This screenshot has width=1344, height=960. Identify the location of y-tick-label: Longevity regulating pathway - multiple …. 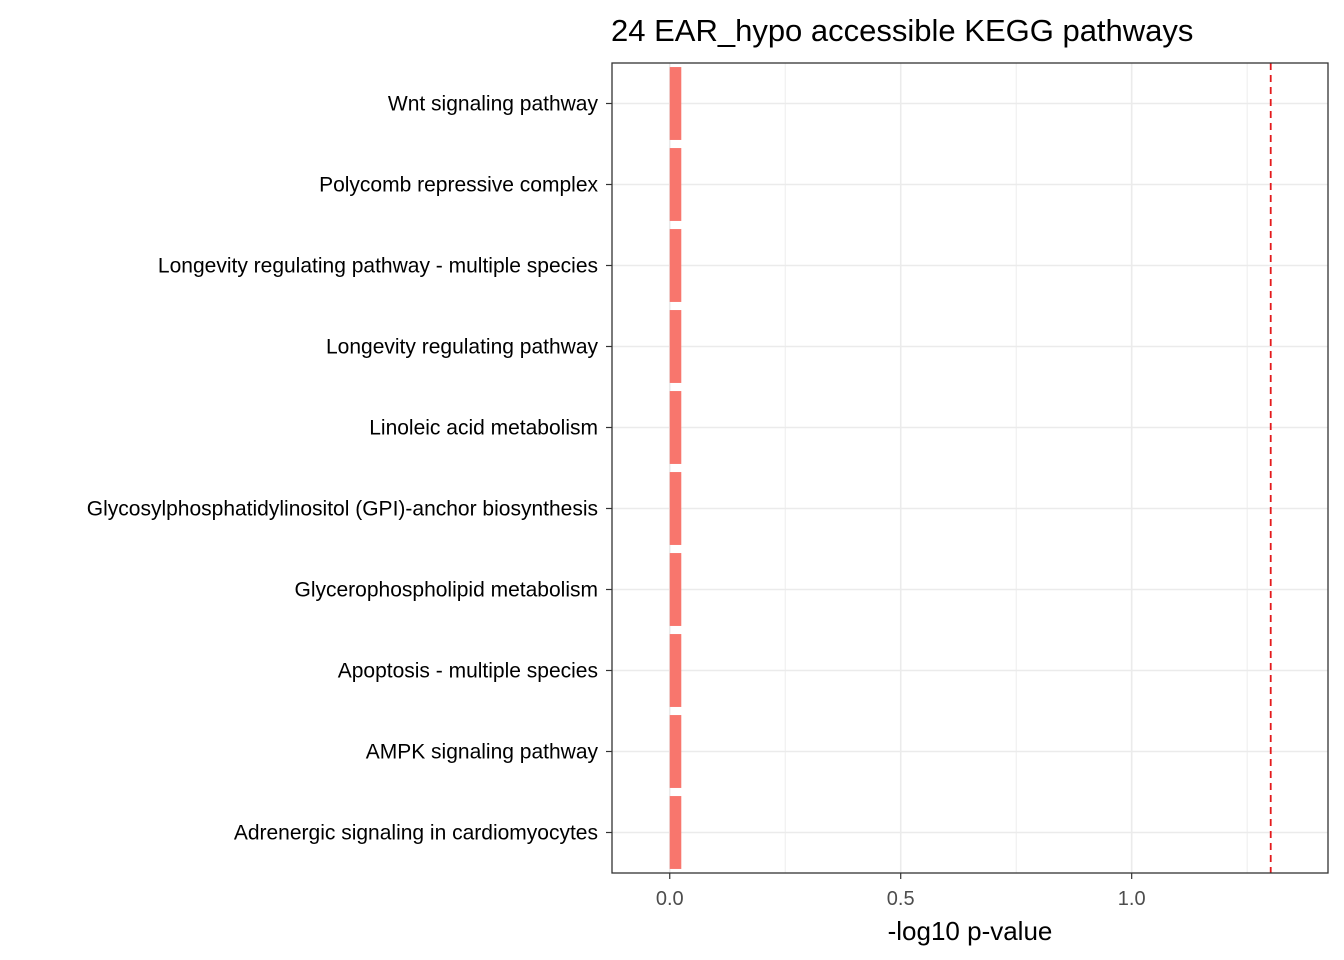
(378, 266).